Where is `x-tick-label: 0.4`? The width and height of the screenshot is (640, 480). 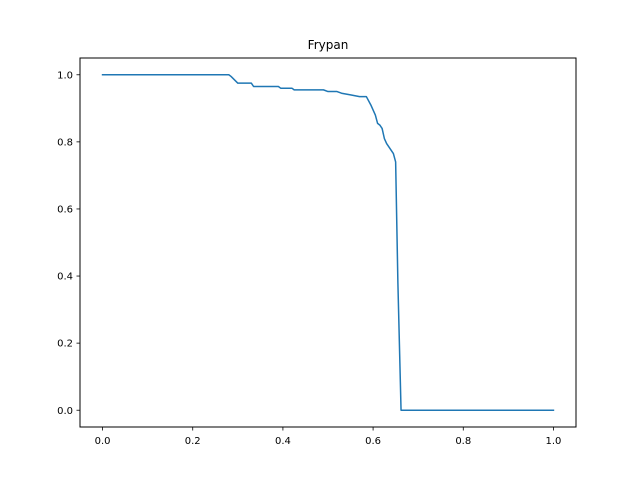
x-tick-label: 0.4 is located at coordinates (283, 441).